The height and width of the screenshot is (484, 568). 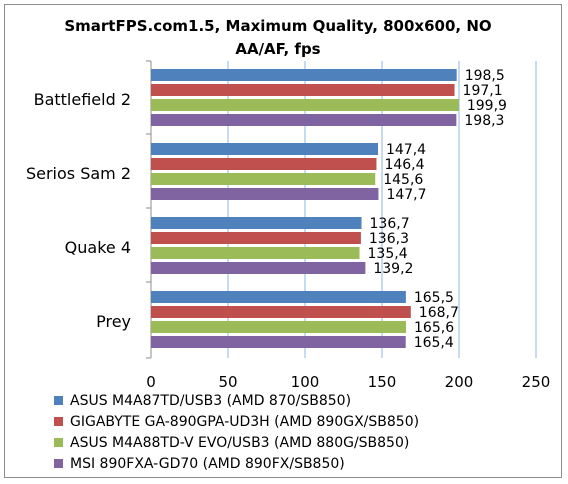 I want to click on x-tick-label: 150, so click(x=382, y=382).